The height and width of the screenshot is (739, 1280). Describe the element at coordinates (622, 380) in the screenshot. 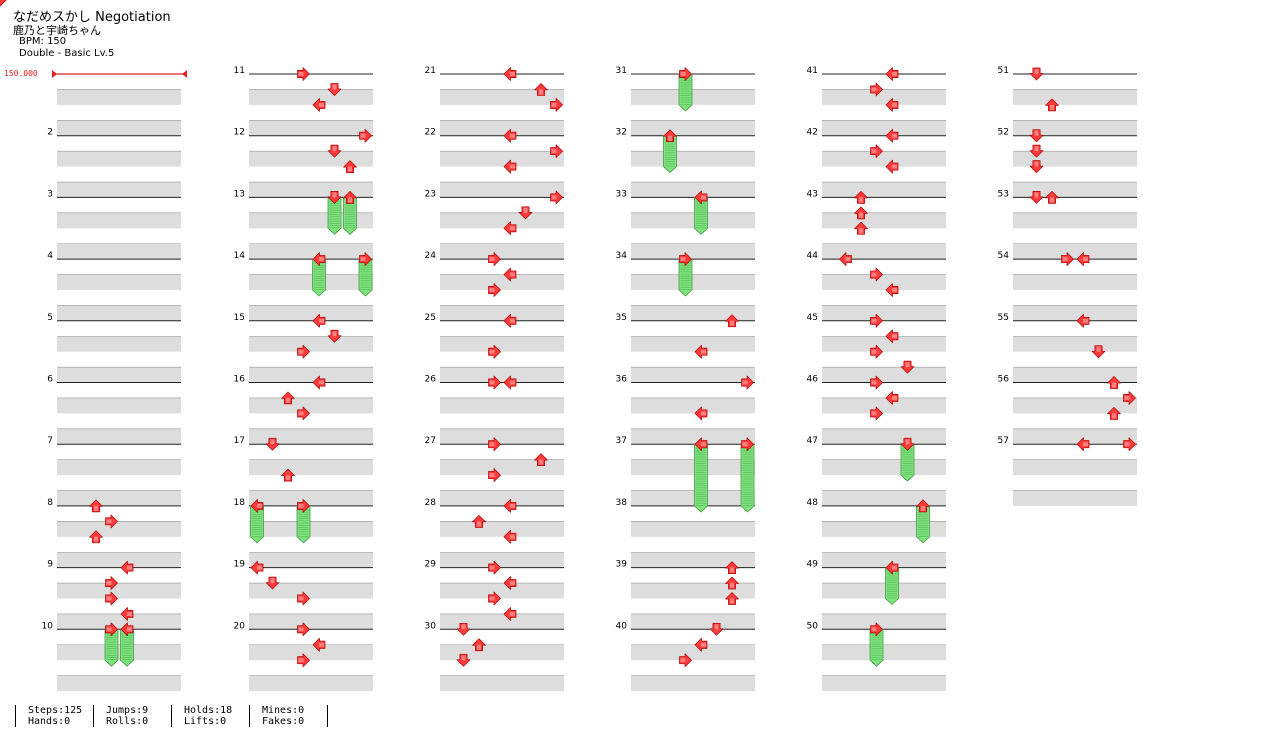

I see `measure-number: 36` at that location.